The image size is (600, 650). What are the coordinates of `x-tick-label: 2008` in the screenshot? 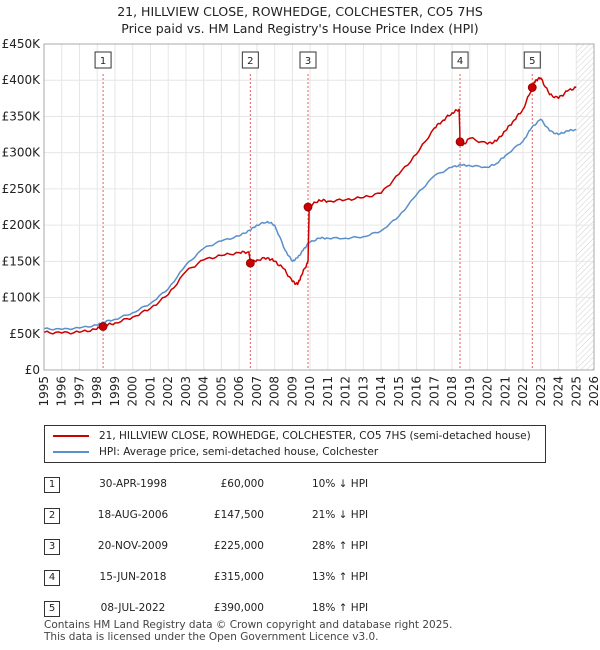 It's located at (275, 391).